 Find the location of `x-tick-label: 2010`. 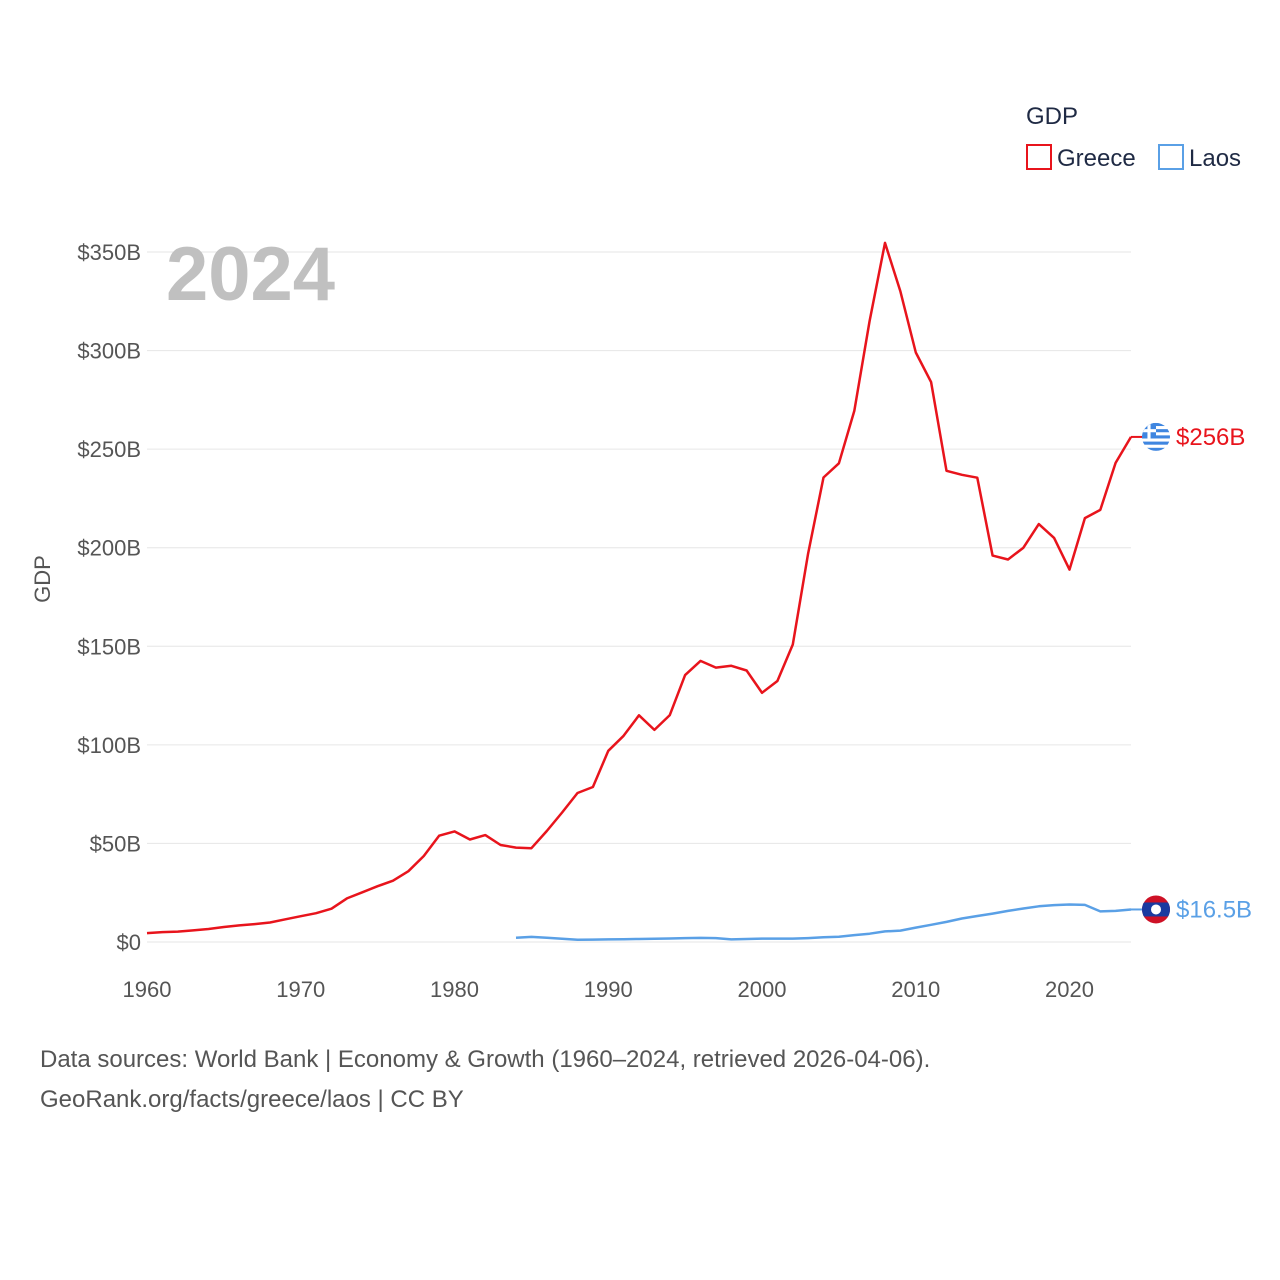

x-tick-label: 2010 is located at coordinates (915, 989).